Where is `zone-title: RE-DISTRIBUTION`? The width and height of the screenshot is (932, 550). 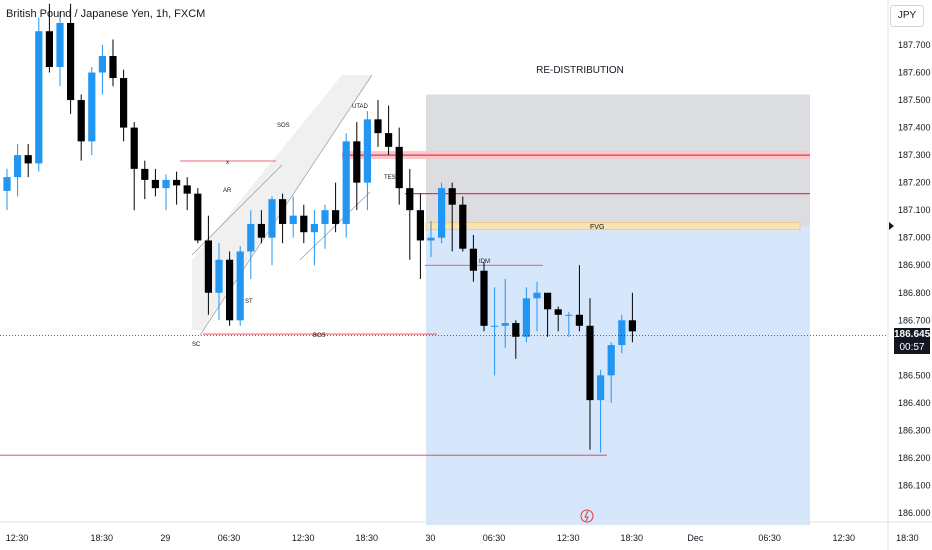 zone-title: RE-DISTRIBUTION is located at coordinates (580, 70).